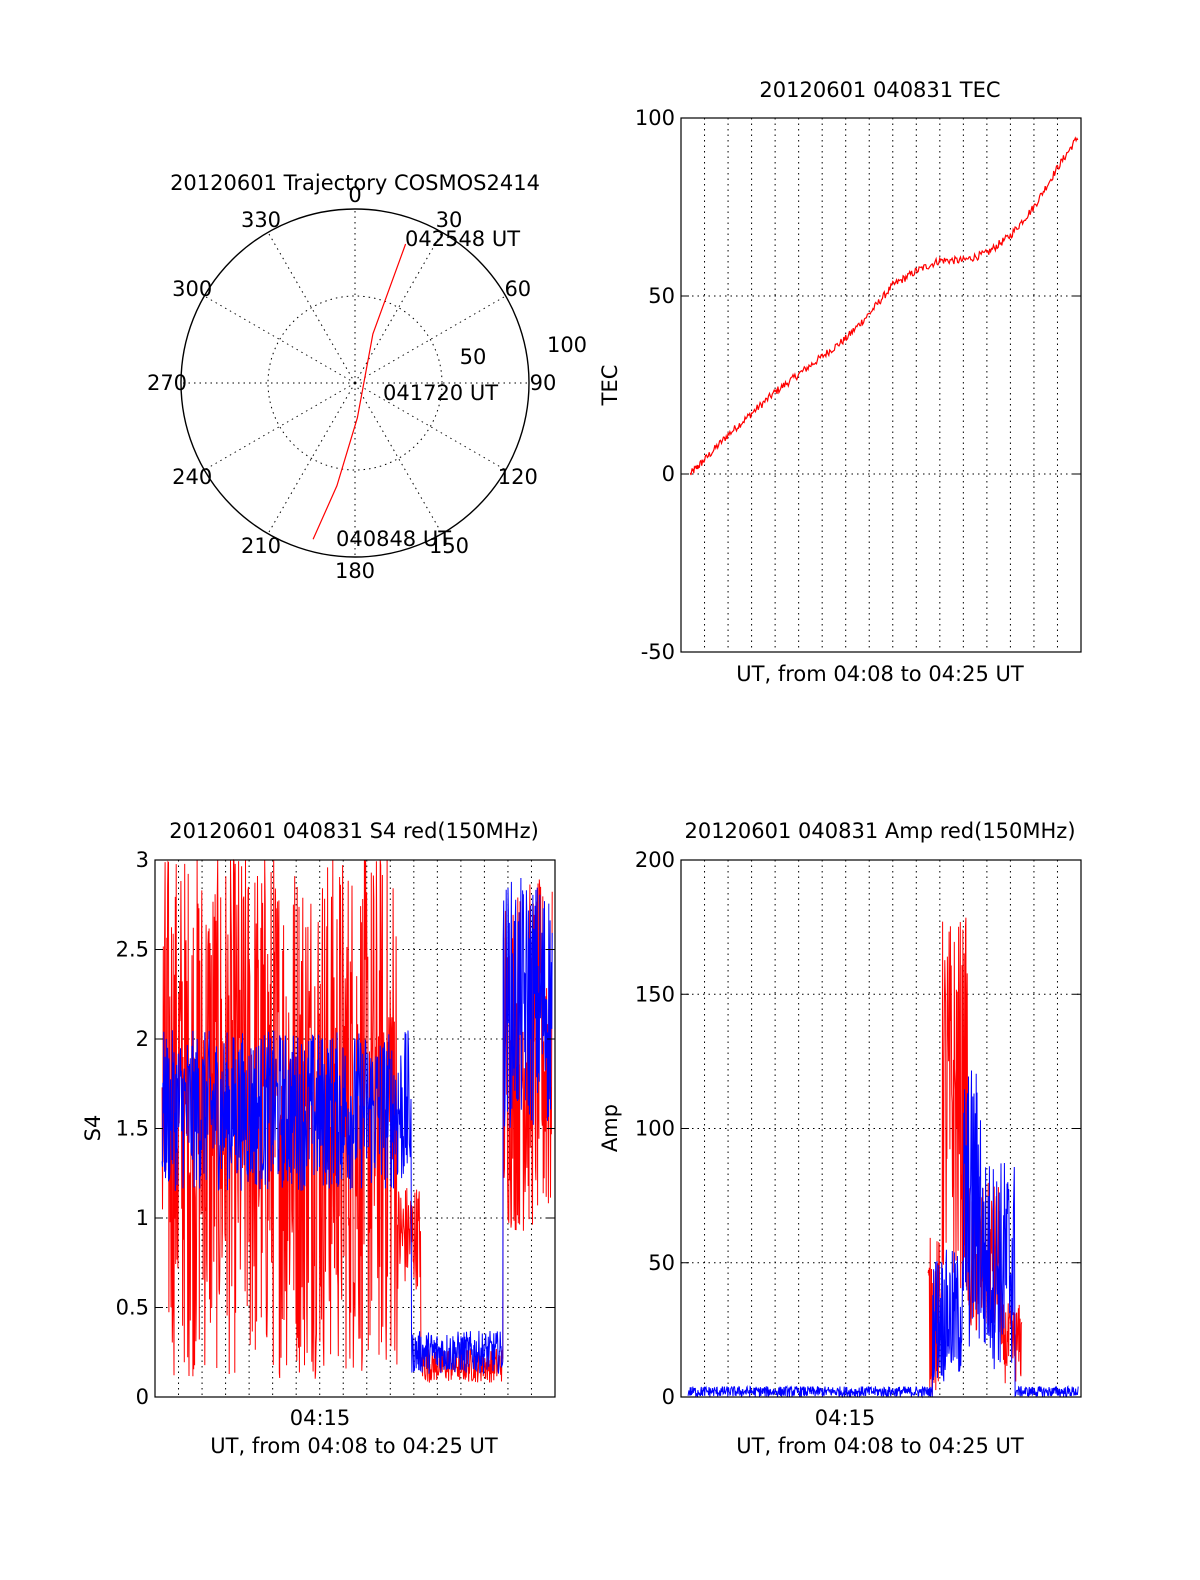 Image resolution: width=1200 pixels, height=1580 pixels. I want to click on polar-angle-label: 300, so click(192, 289).